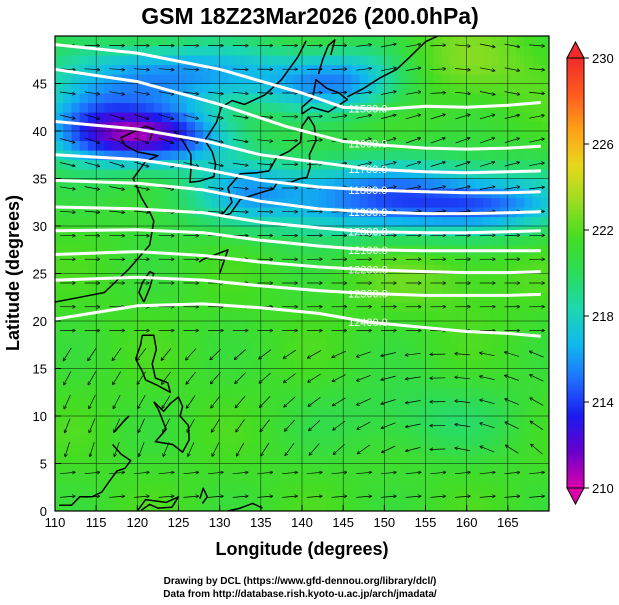 This screenshot has width=619, height=605. What do you see at coordinates (298, 240) in the screenshot?
I see `height-contour` at bounding box center [298, 240].